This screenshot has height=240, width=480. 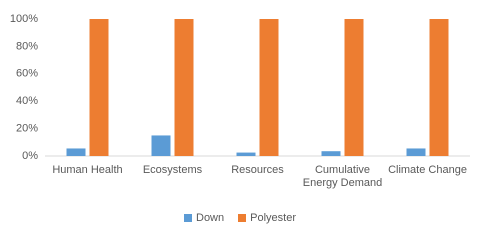 I want to click on legend-item: Down, so click(x=204, y=218).